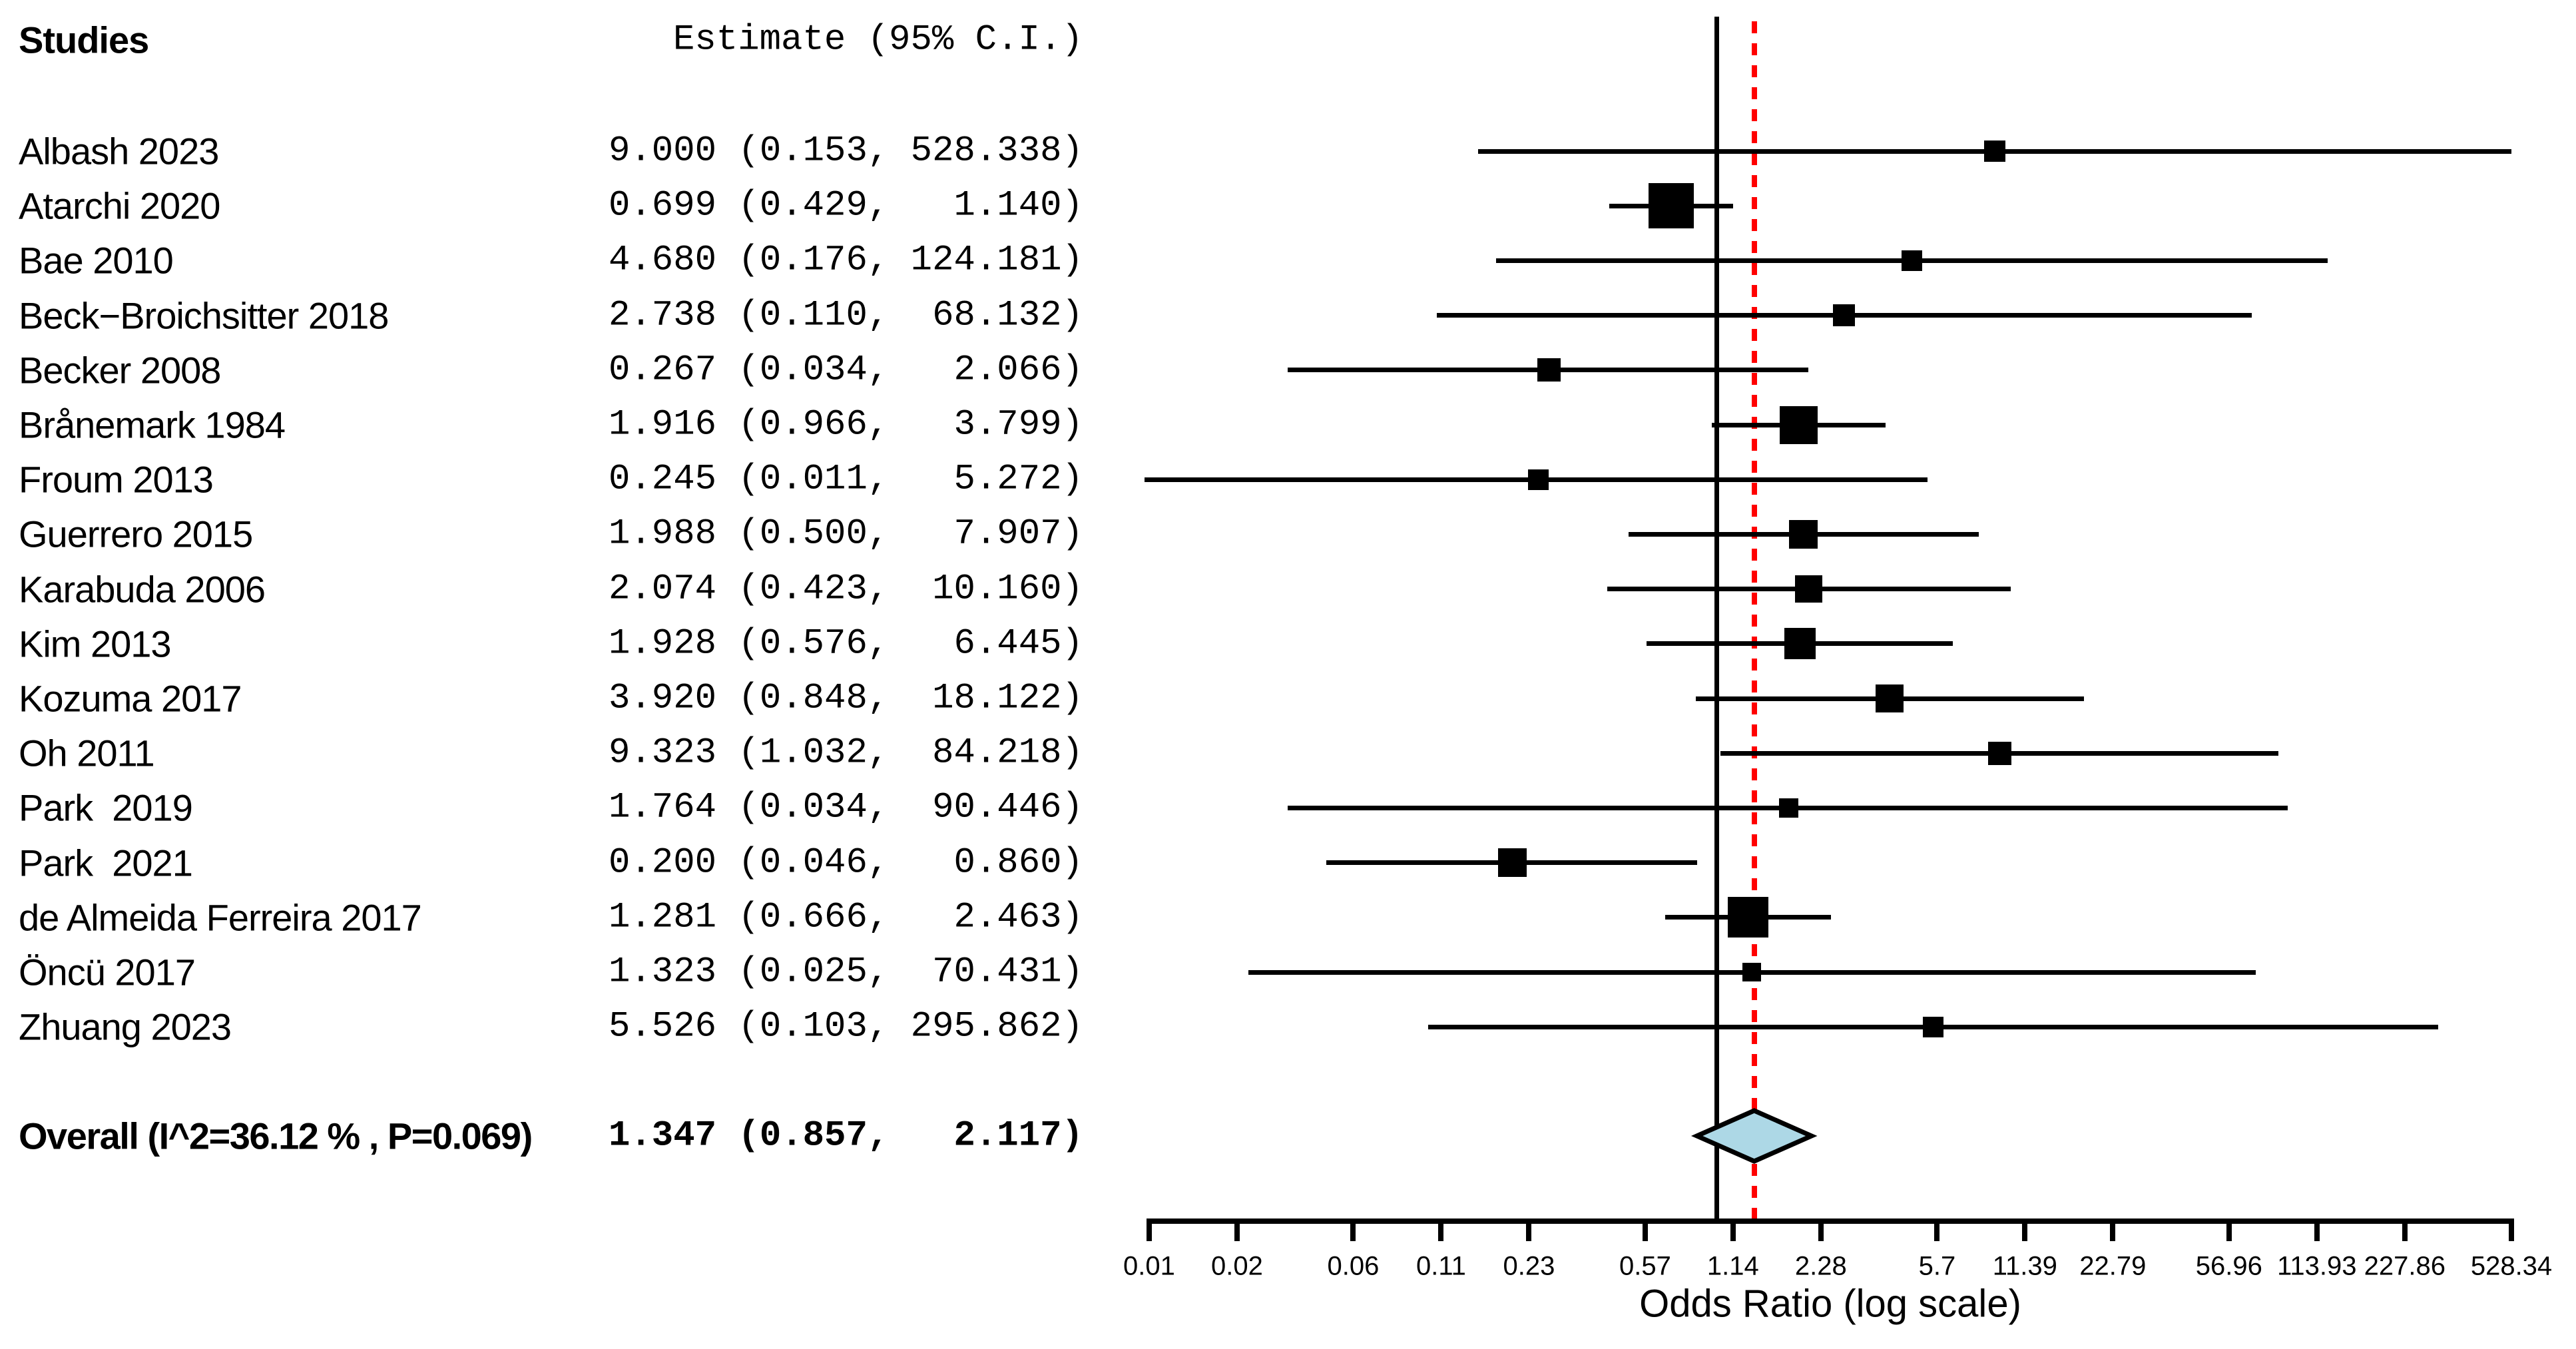  I want to click on study-estimate-label: 1.764 (0.034, 90.446), so click(846, 808).